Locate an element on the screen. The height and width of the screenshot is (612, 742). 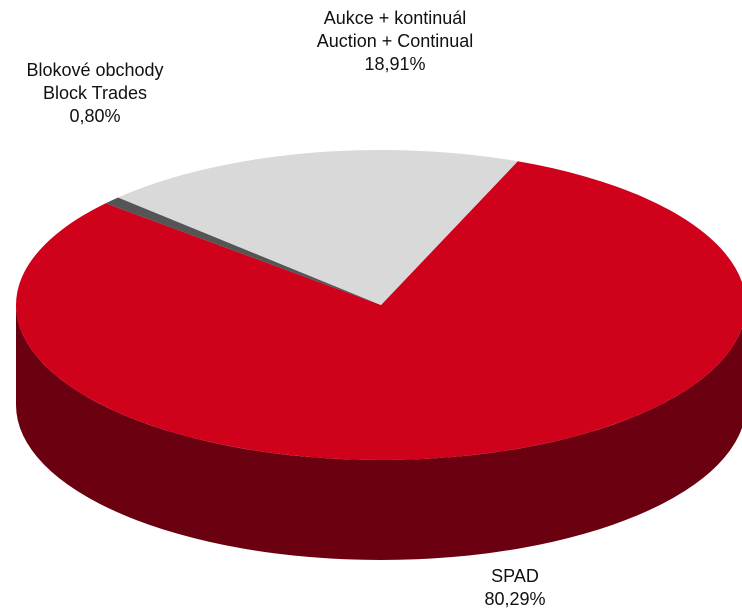
label-block-trades: Blokové obchody Block Trades 0,80% is located at coordinates (95, 93).